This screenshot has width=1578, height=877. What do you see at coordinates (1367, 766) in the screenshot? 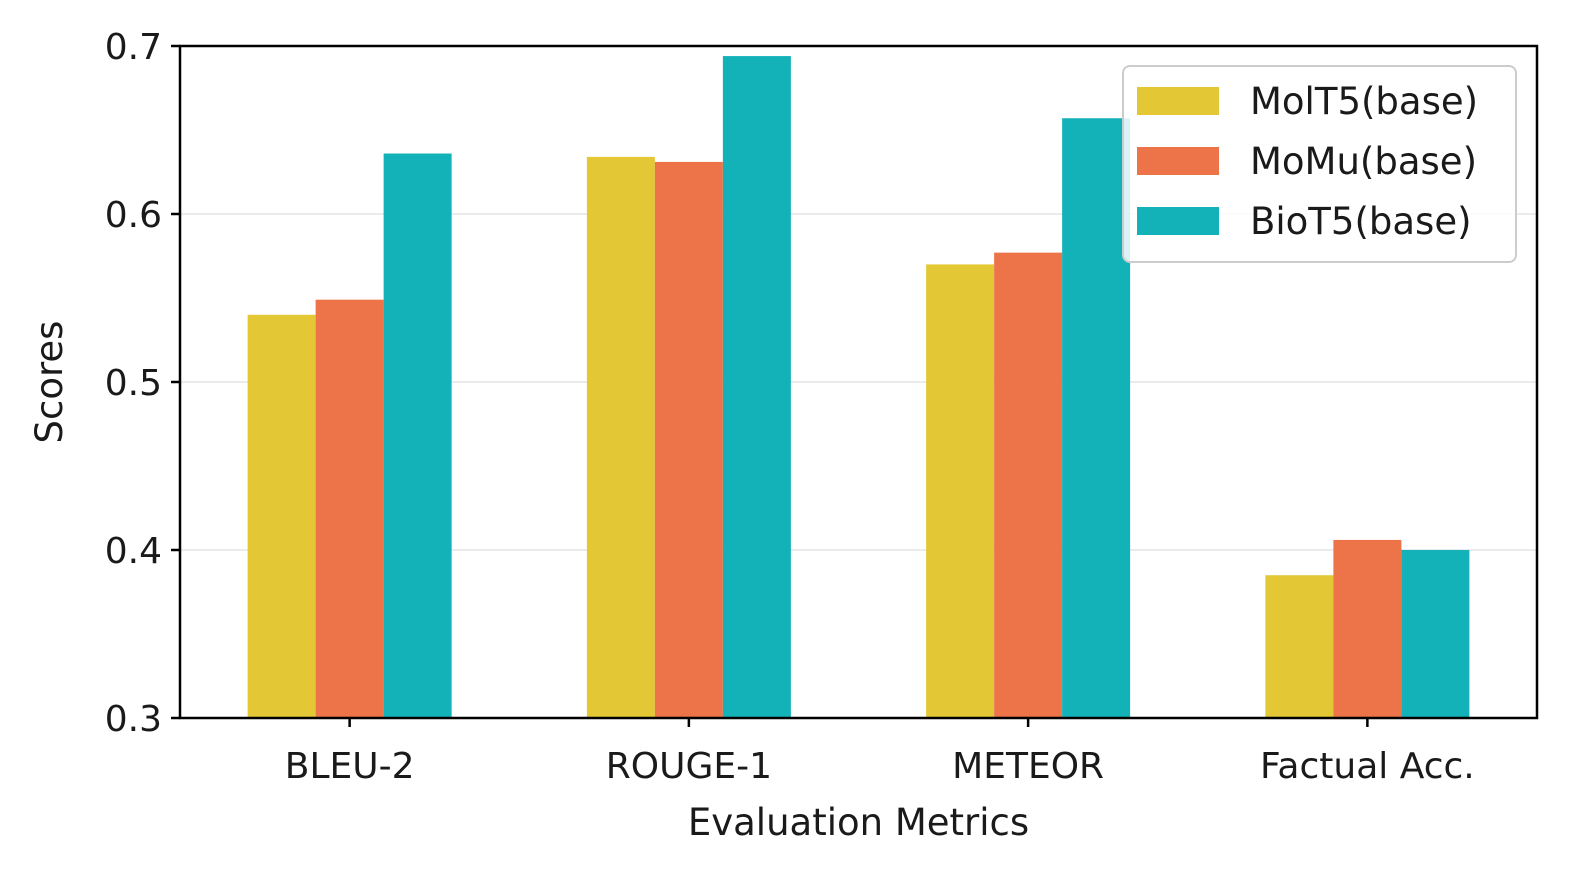
I see `x-tick-label: Factual Acc.` at bounding box center [1367, 766].